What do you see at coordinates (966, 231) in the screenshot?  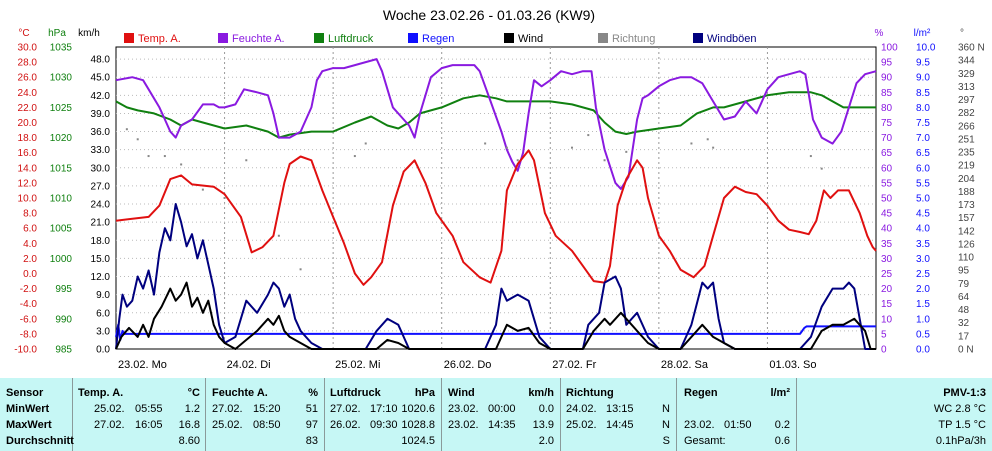 I see `axis-tick-deg: 142` at bounding box center [966, 231].